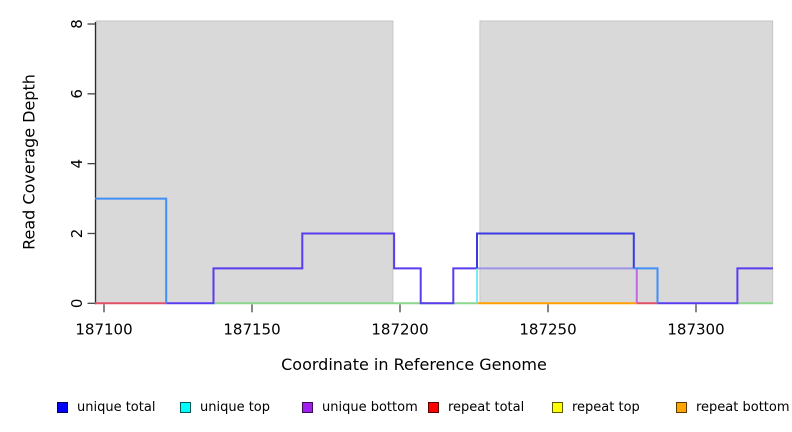 This screenshot has height=432, width=792. I want to click on coverage-line-step-violet-right, so click(715, 286).